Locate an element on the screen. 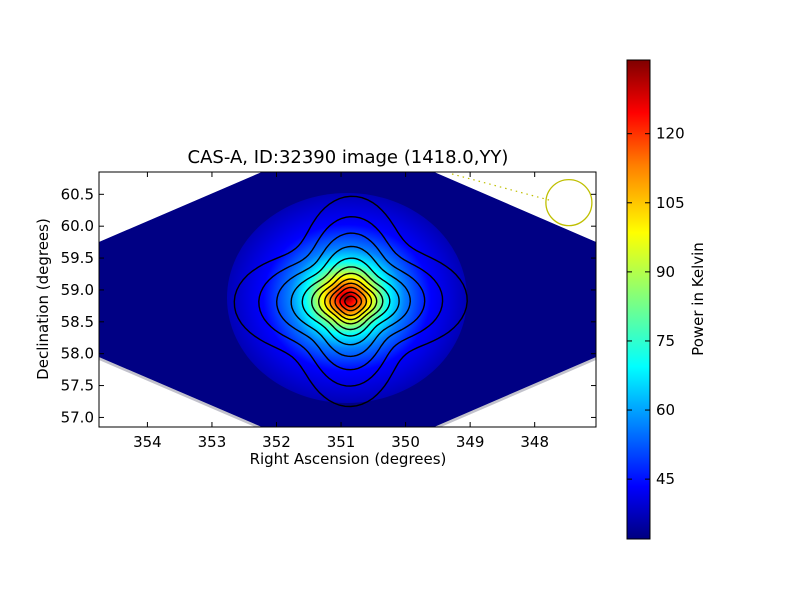 The width and height of the screenshot is (800, 600). x-tick-label: 354 is located at coordinates (147, 442).